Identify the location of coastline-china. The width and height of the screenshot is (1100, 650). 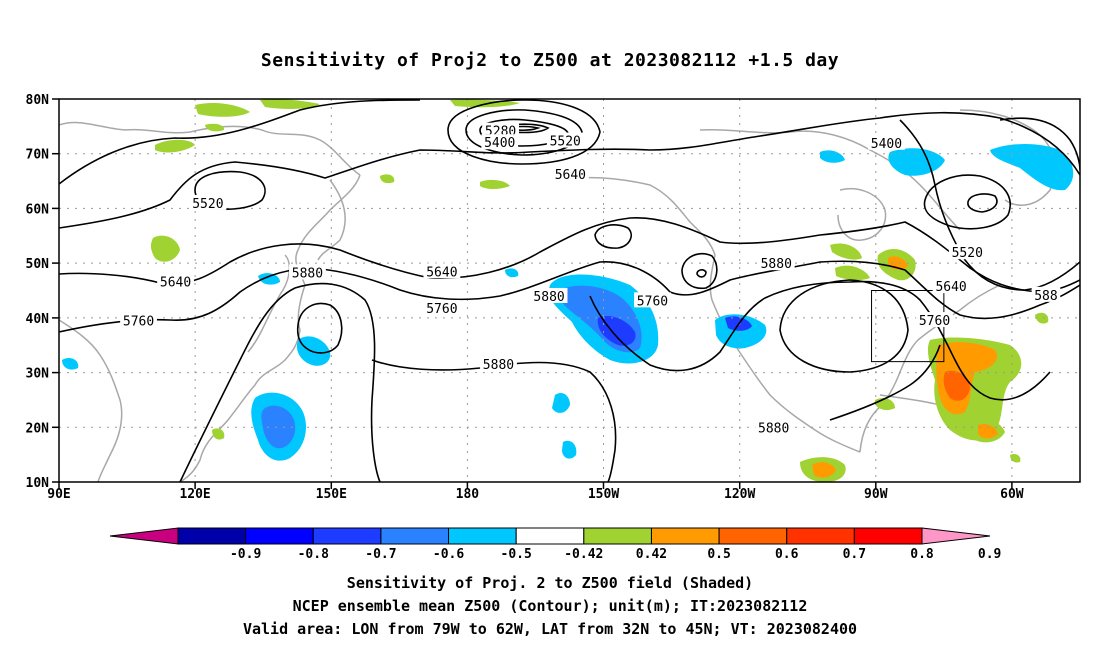
(91, 400).